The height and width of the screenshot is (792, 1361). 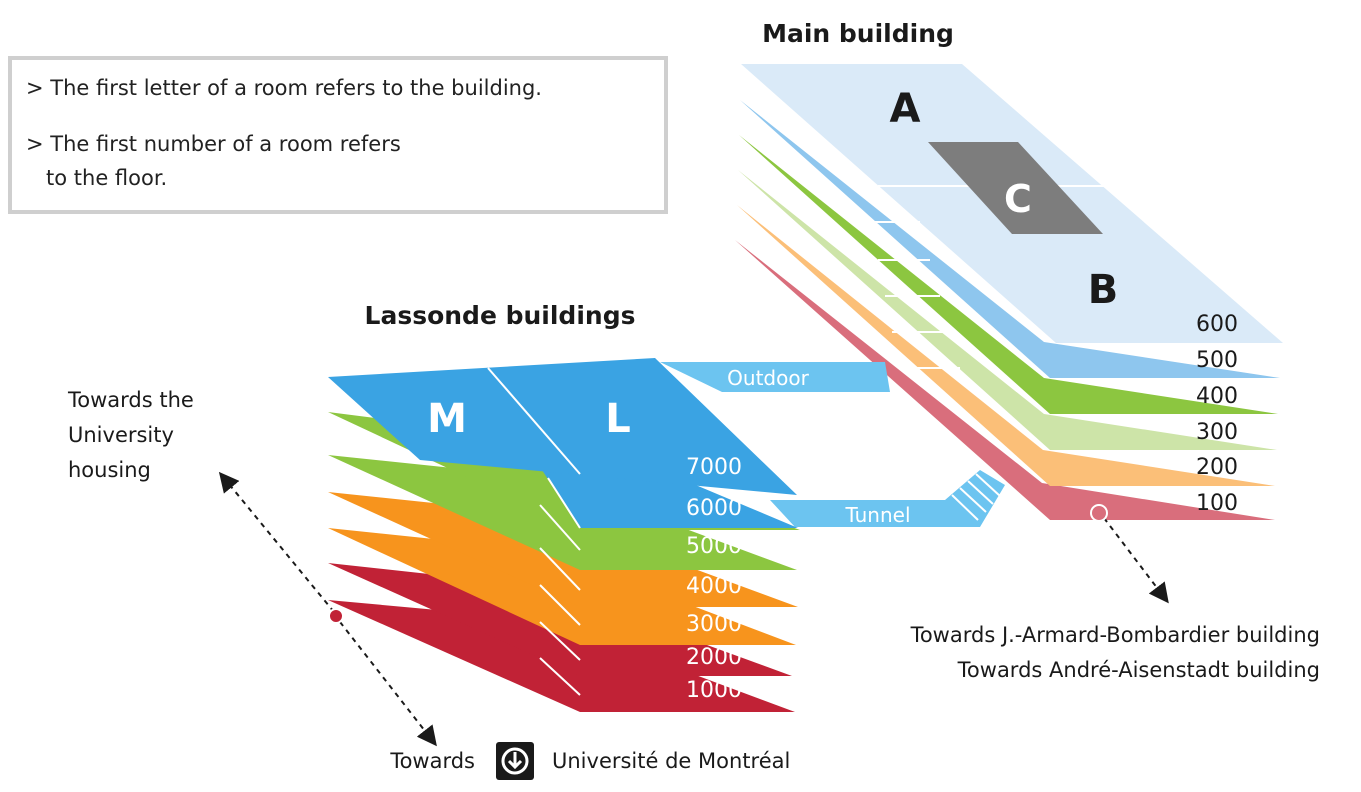 I want to click on main-floor-label-100: 100, so click(x=1217, y=503).